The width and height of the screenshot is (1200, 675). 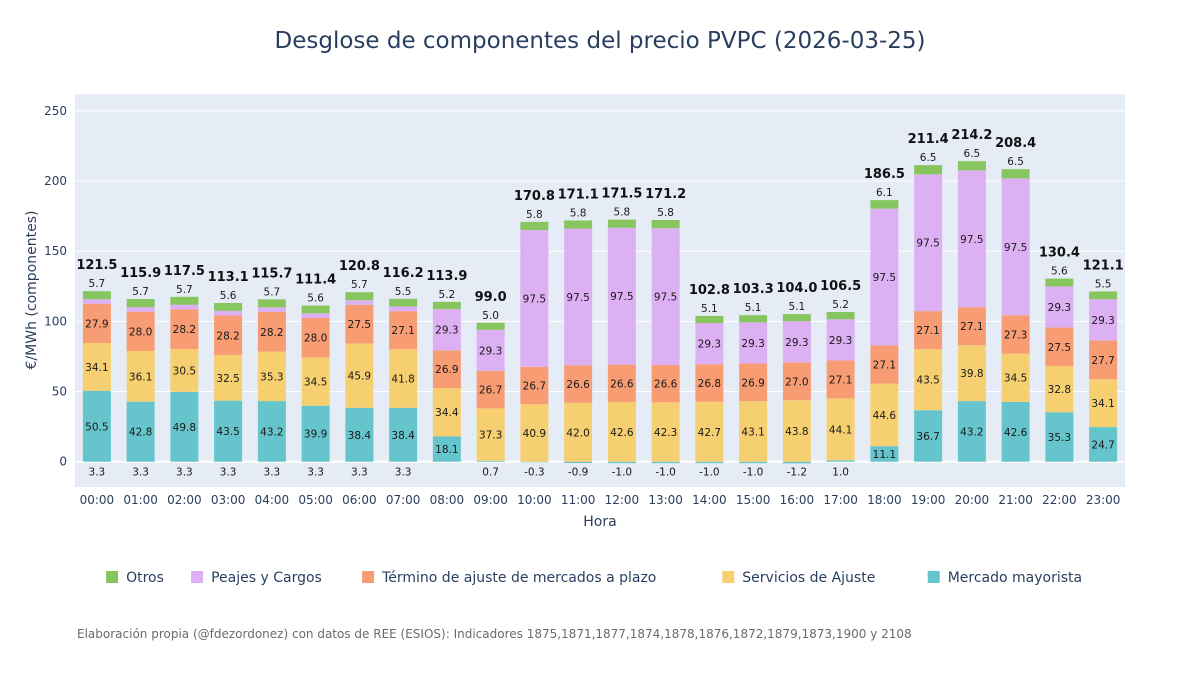 I want to click on x-tick-label: 09:00, so click(x=490, y=500).